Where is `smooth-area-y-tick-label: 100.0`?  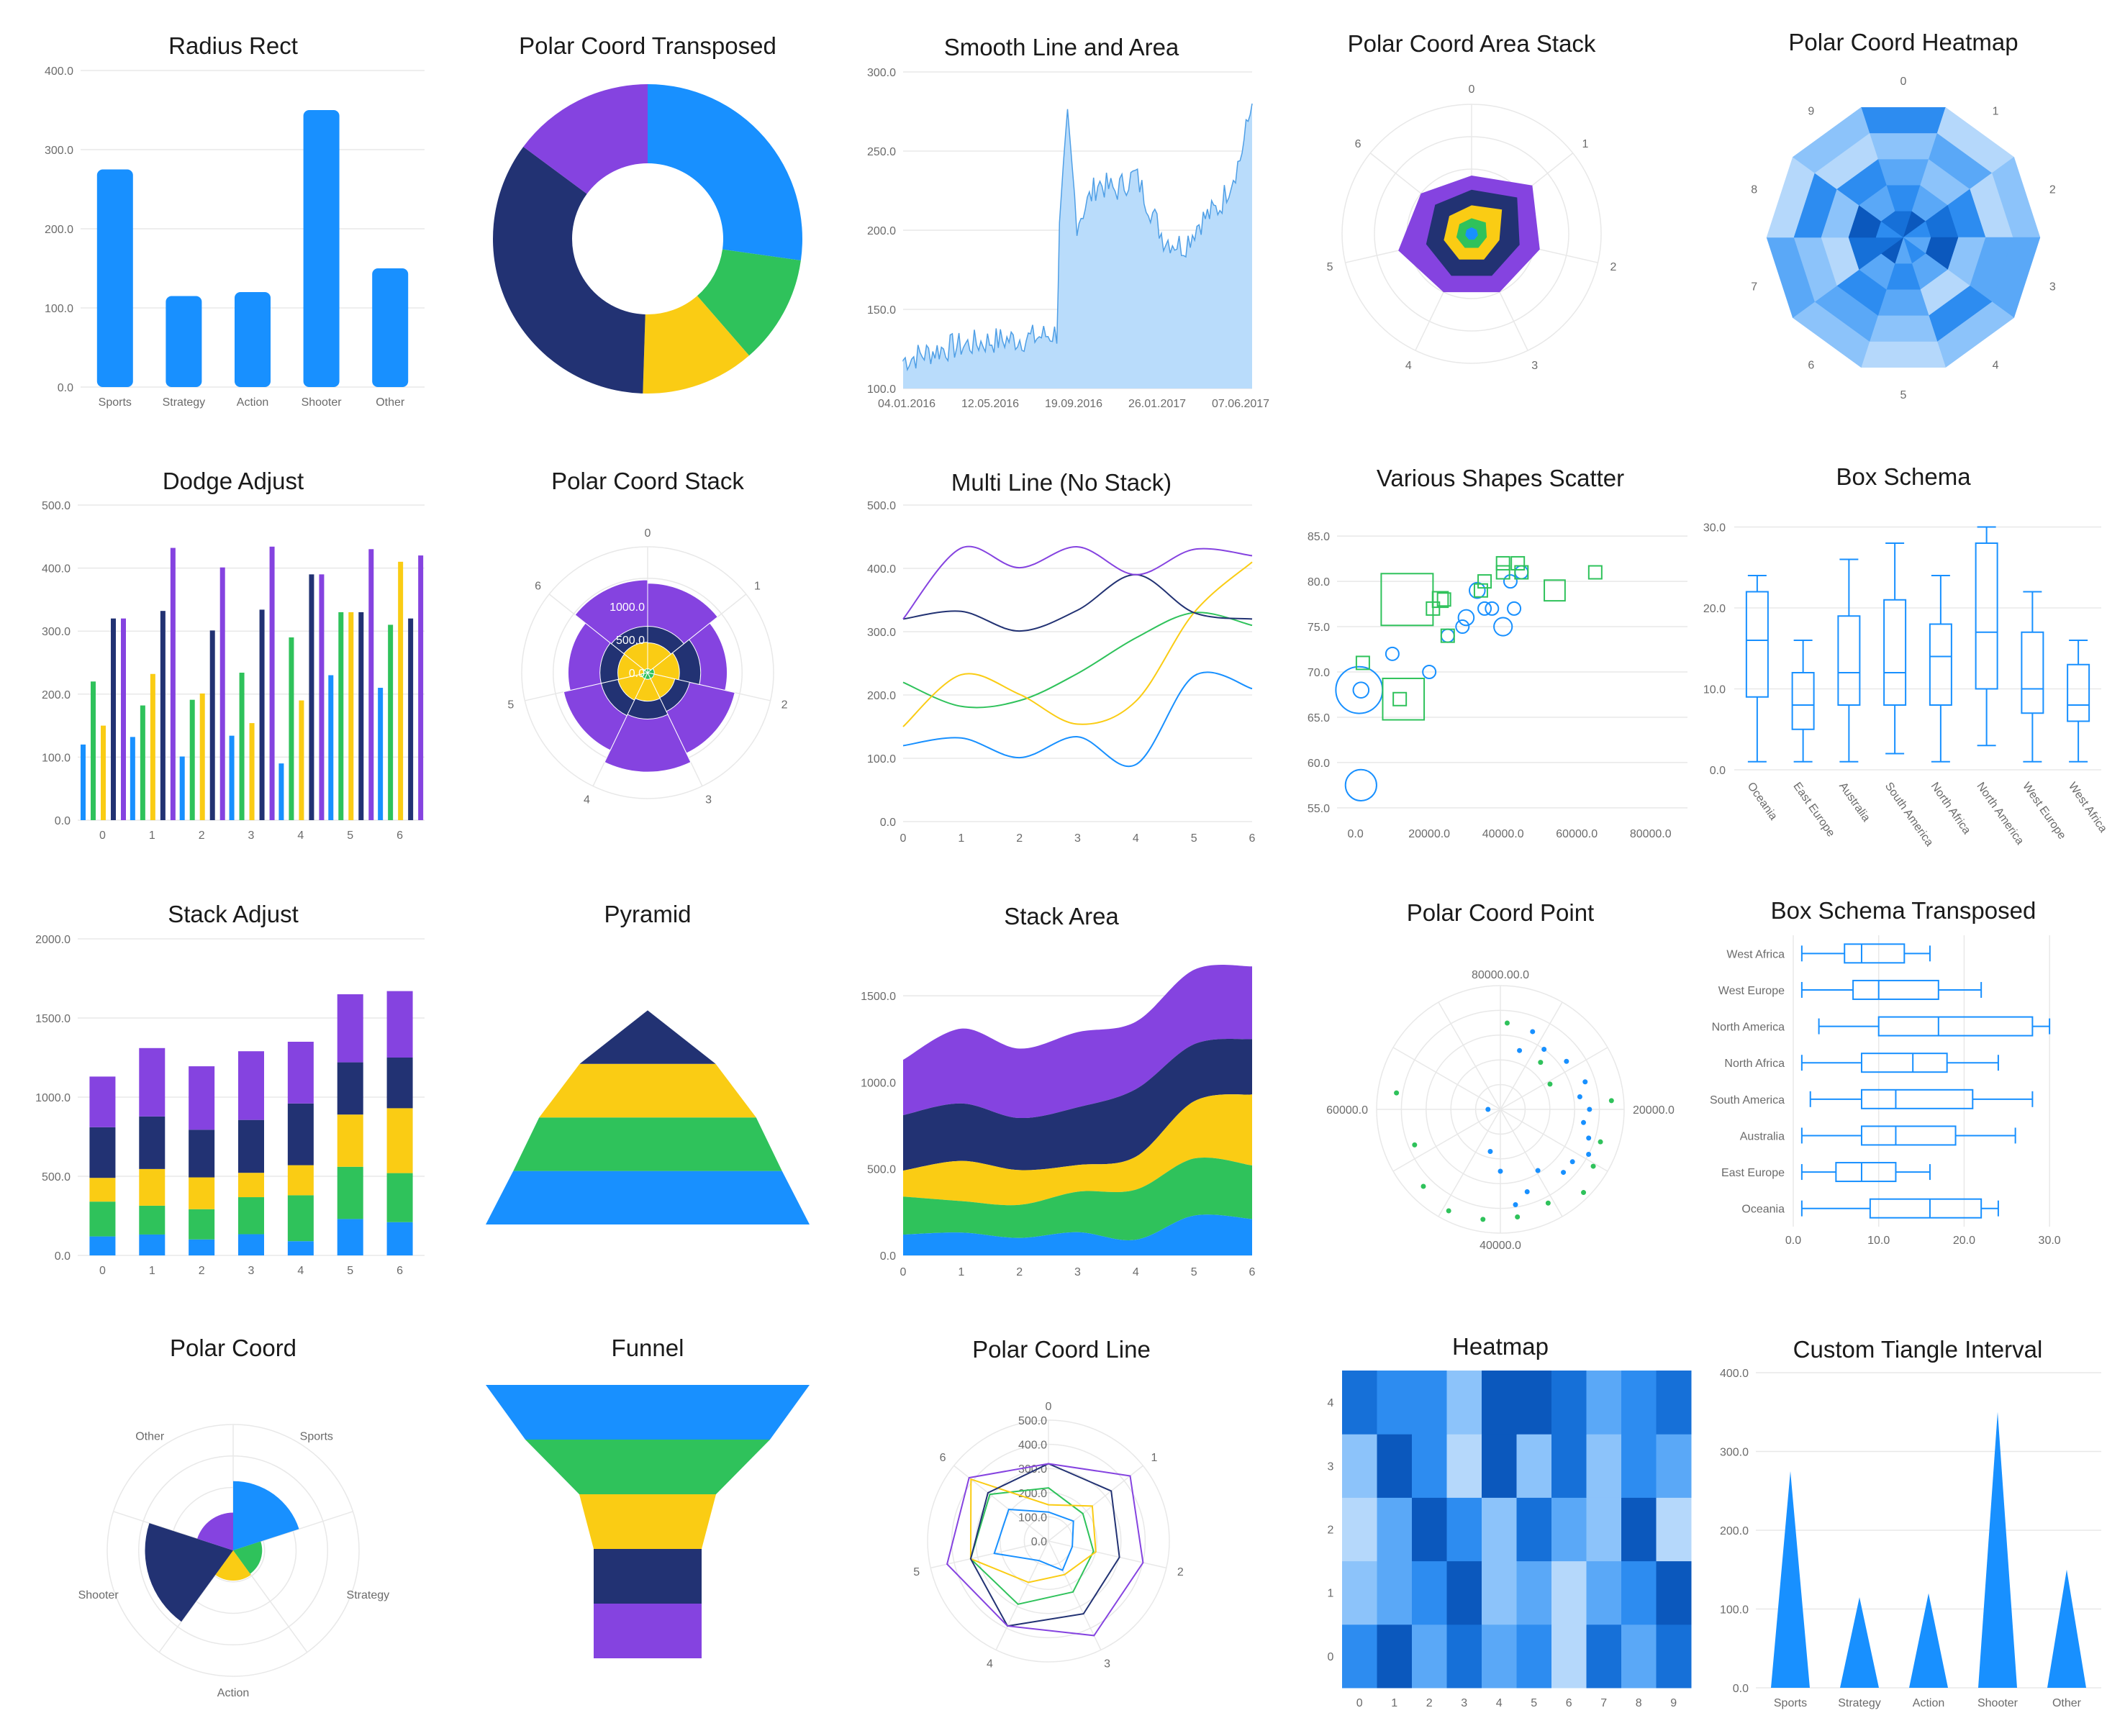
smooth-area-y-tick-label: 100.0 is located at coordinates (881, 389).